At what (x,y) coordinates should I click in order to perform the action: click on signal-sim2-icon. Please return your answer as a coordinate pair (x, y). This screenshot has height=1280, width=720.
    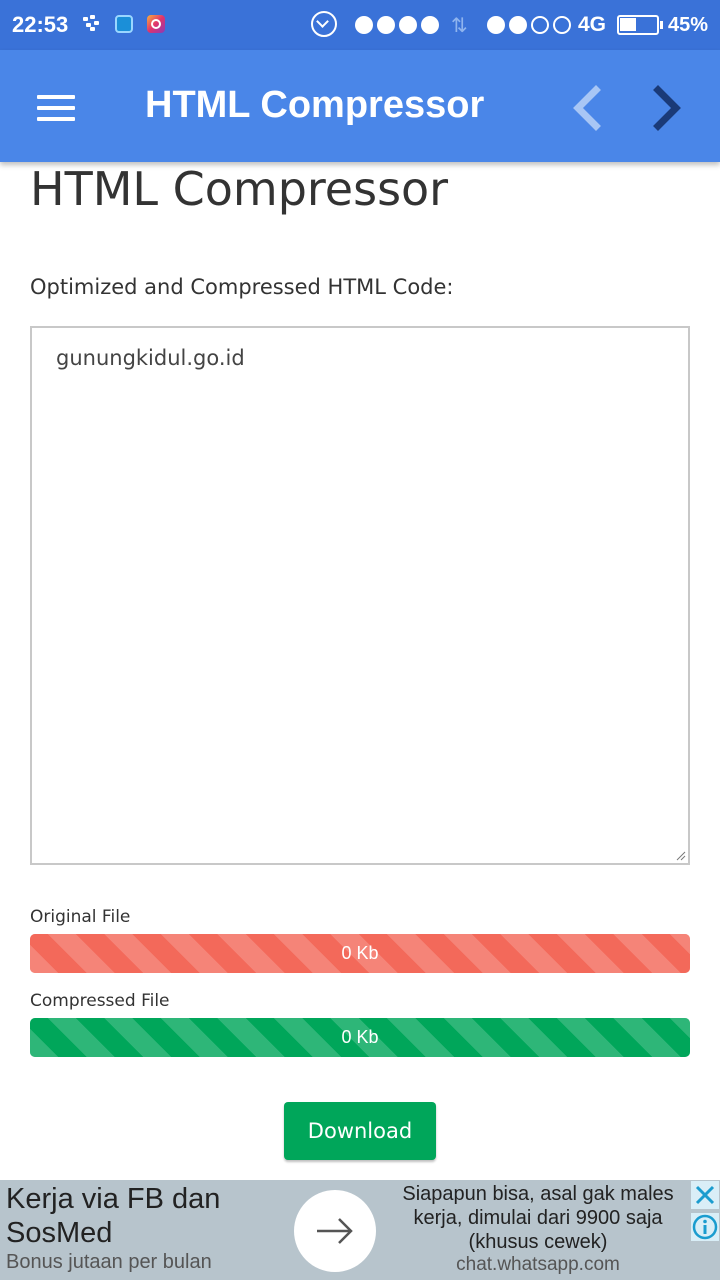
    Looking at the image, I should click on (529, 25).